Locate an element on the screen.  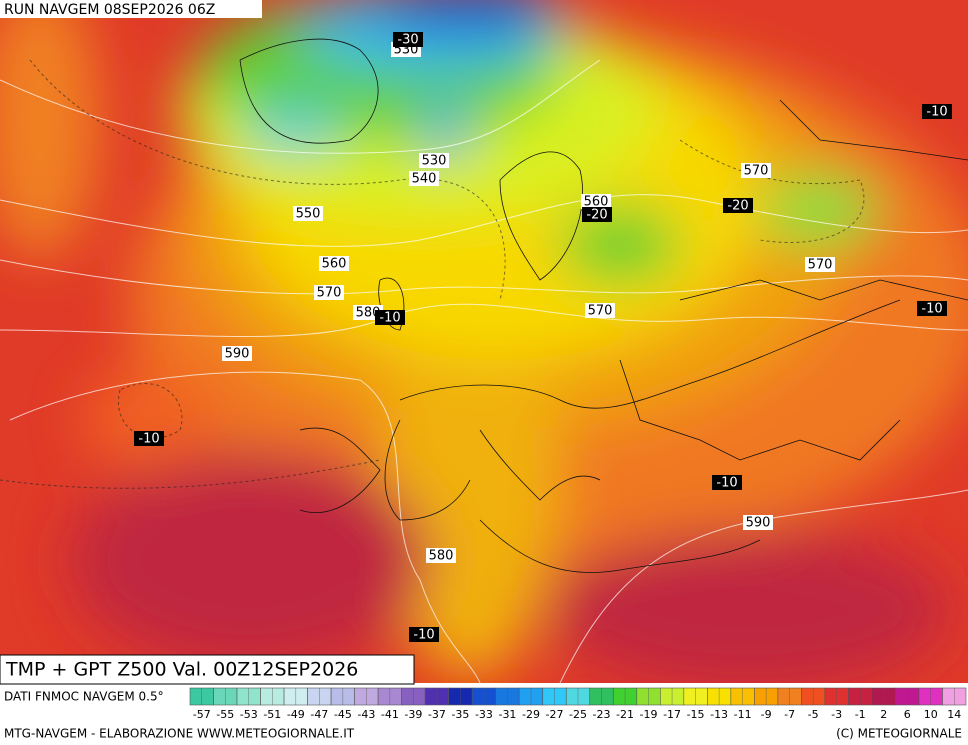
contour-label: 530 is located at coordinates (434, 161).